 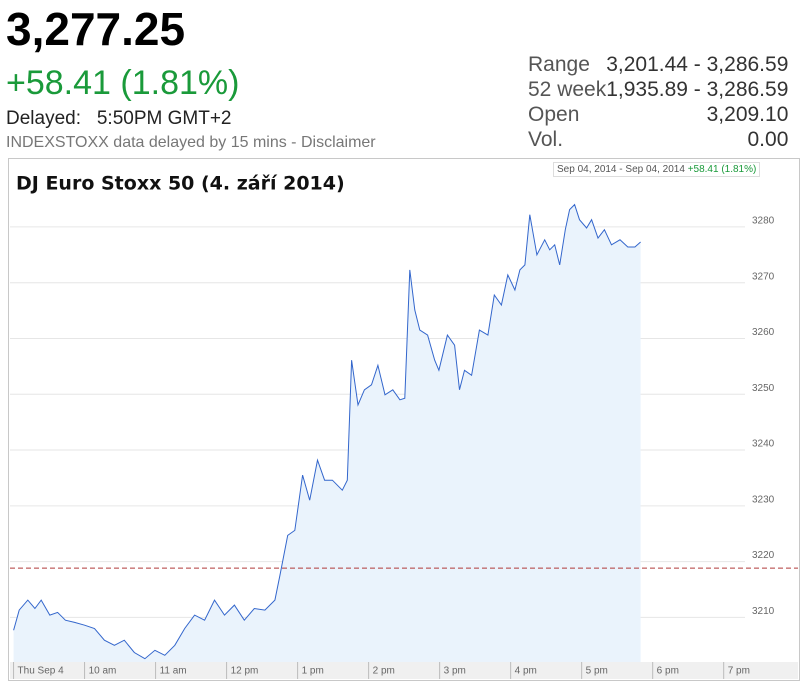 What do you see at coordinates (697, 64) in the screenshot?
I see `stat-value: 3,201.44 - 3,286.59` at bounding box center [697, 64].